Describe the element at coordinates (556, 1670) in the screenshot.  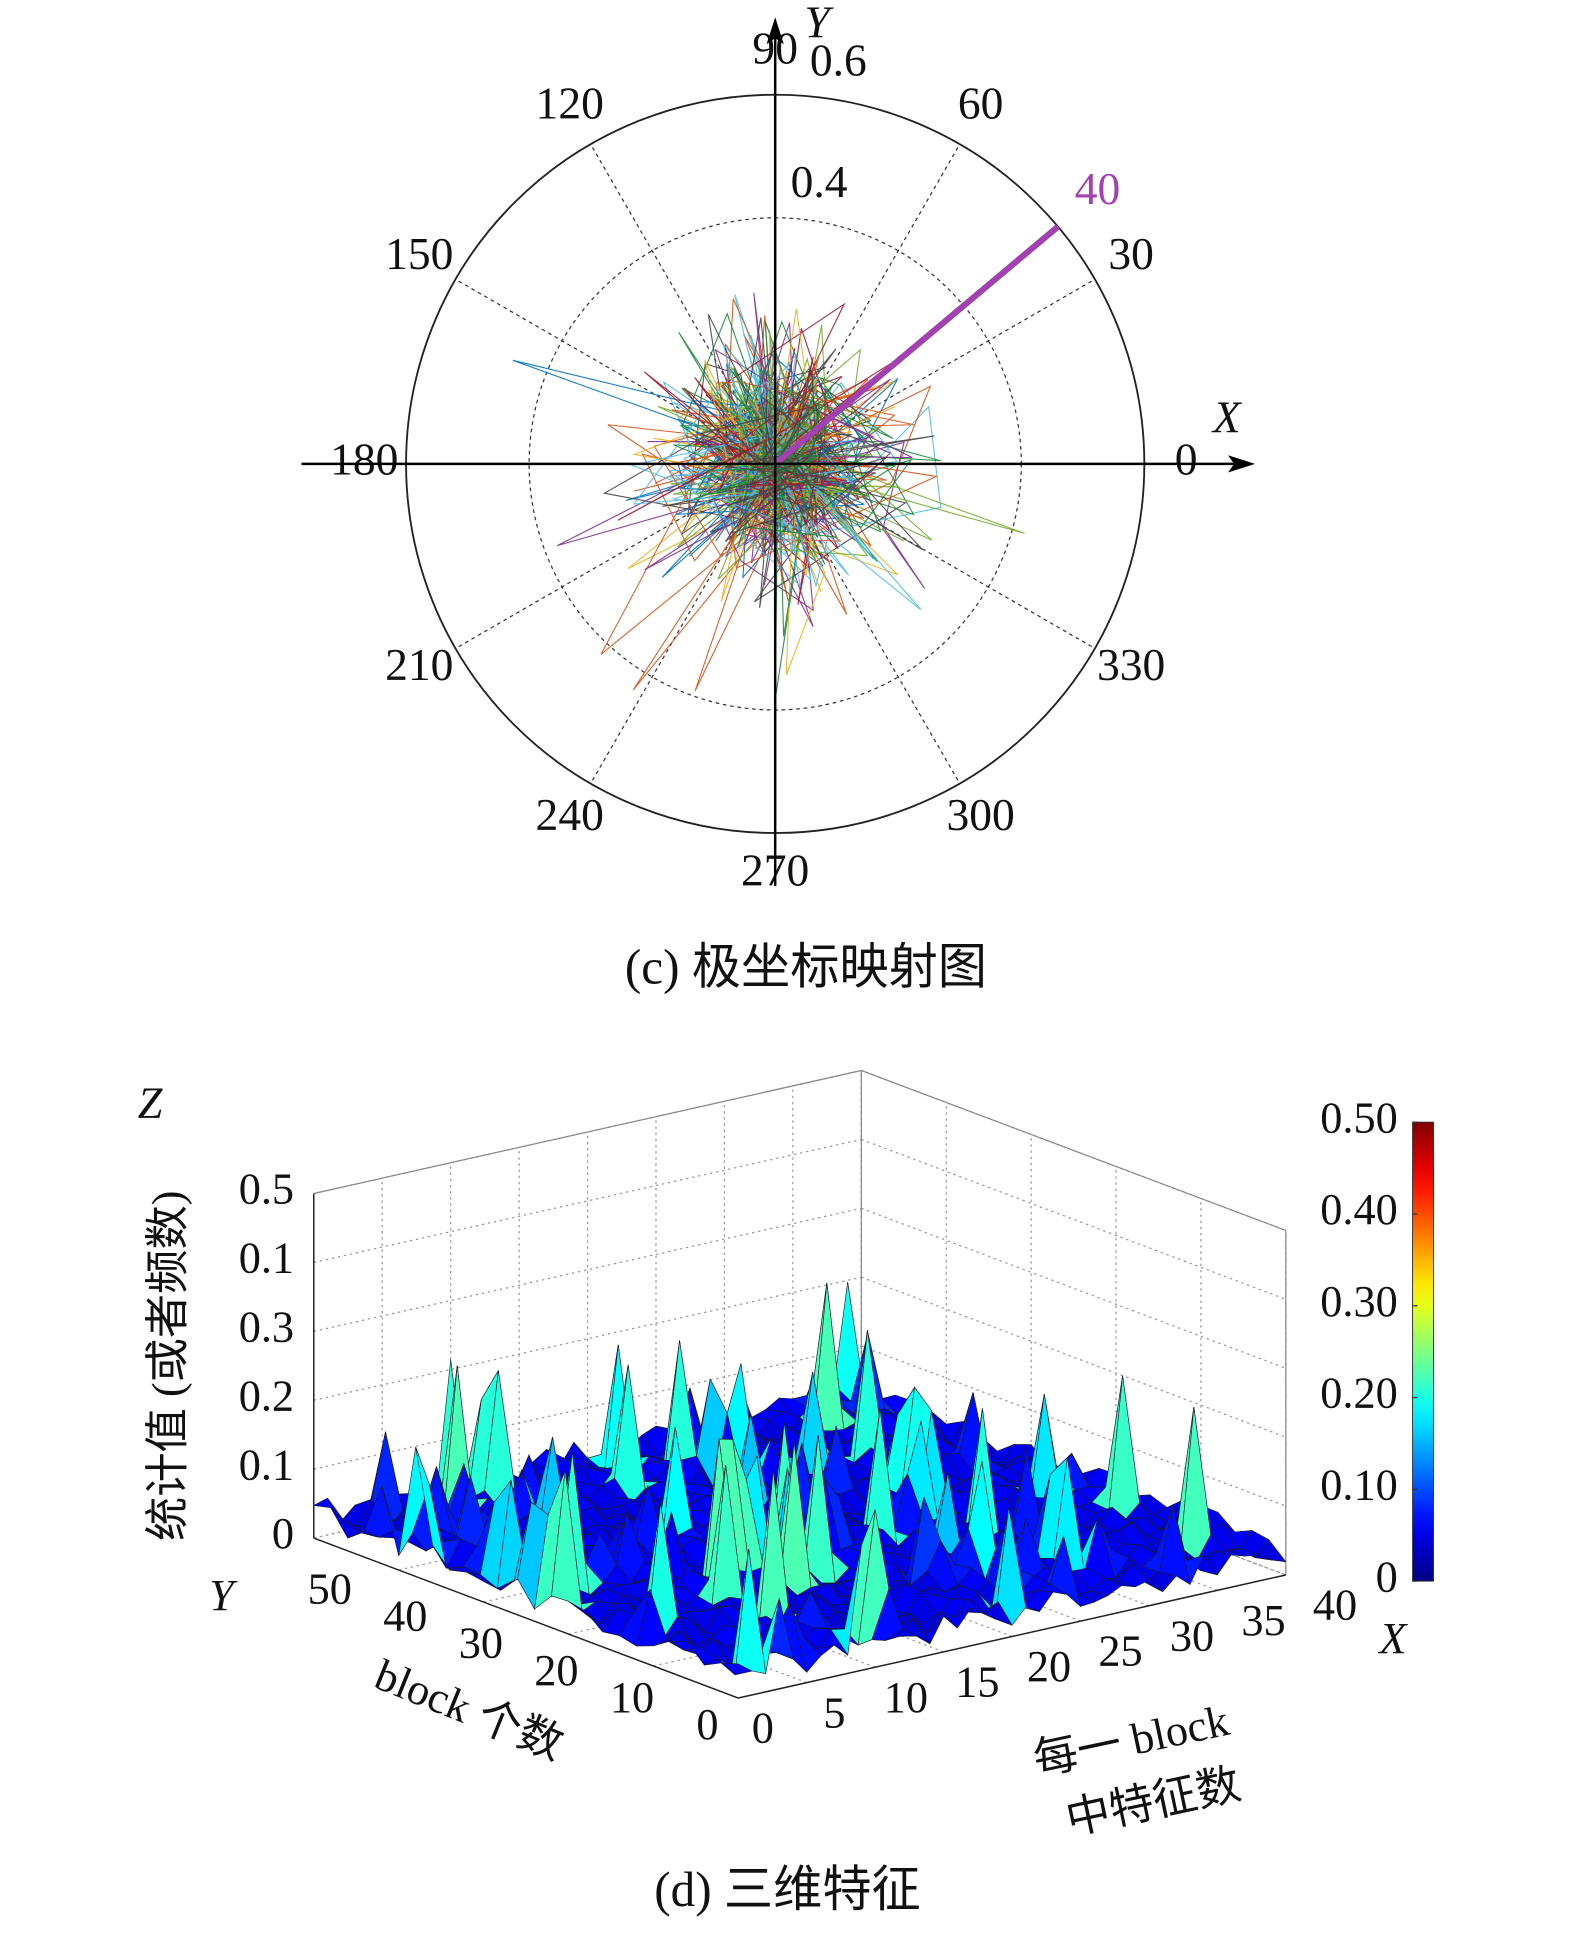
I see `y-tick-label: 20` at that location.